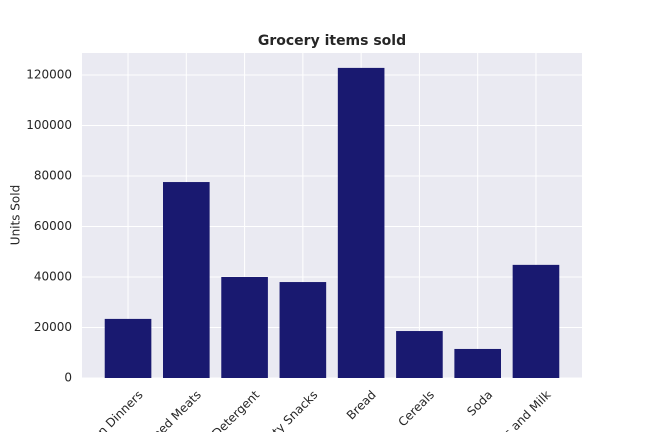  I want to click on x-tick-label: Bread, so click(361, 405).